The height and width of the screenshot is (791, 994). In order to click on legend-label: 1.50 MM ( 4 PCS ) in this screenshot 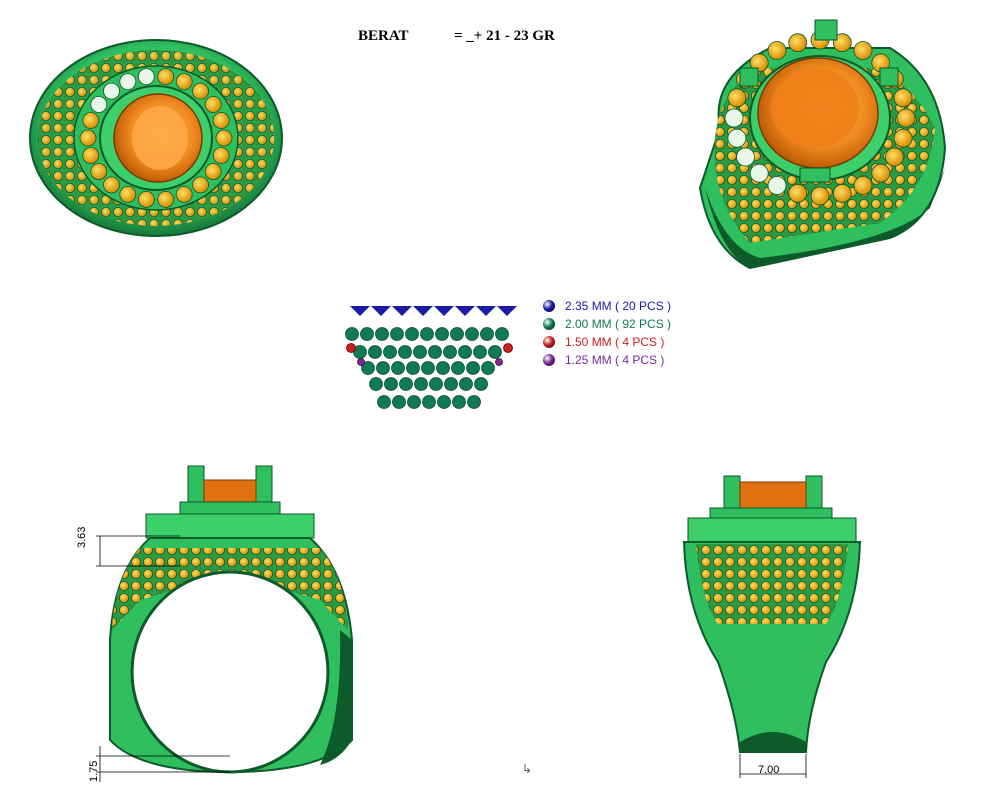, I will do `click(615, 342)`.